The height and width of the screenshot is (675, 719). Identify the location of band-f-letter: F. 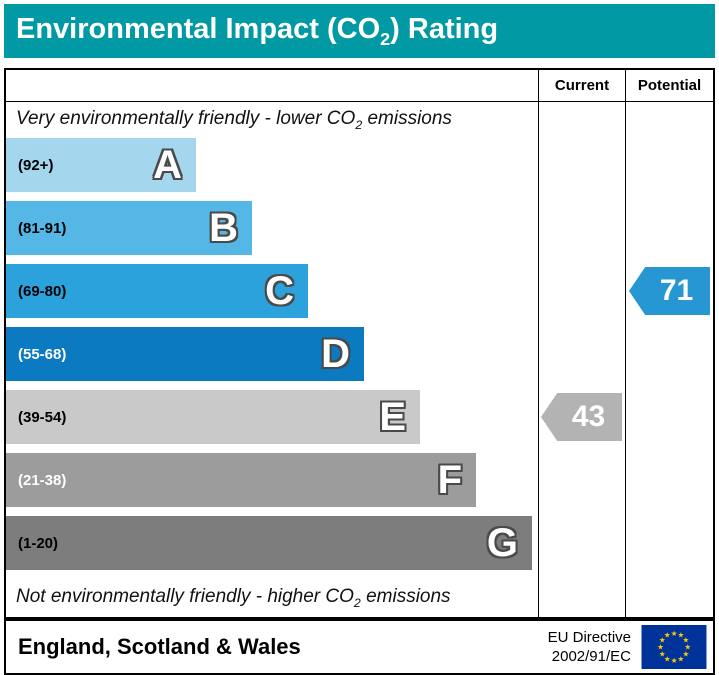
(449, 480).